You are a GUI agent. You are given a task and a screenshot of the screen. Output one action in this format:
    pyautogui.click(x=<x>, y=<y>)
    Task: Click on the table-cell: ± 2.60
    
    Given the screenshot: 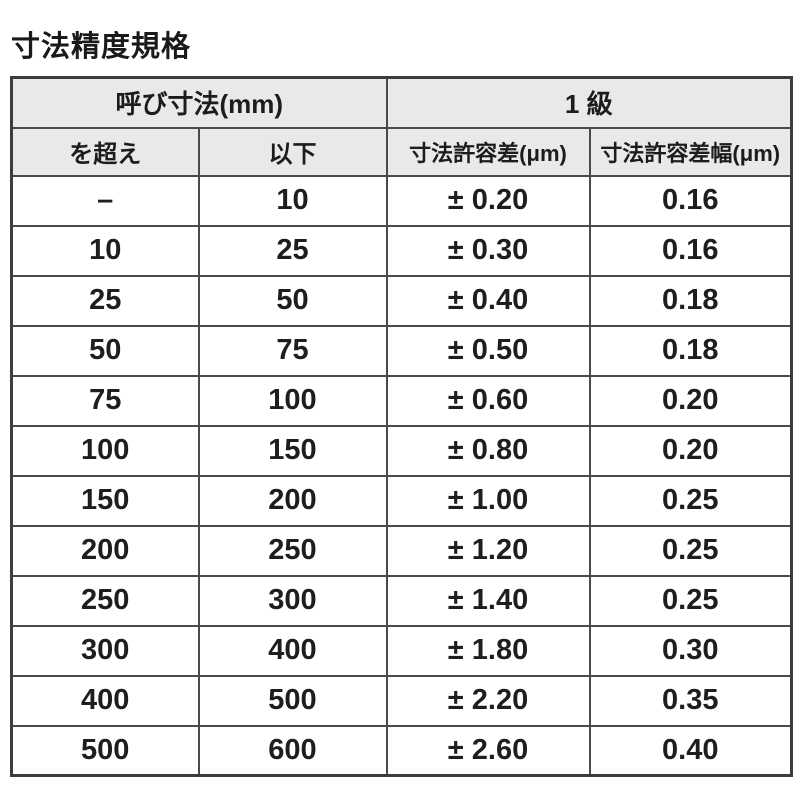 What is the action you would take?
    pyautogui.click(x=488, y=750)
    